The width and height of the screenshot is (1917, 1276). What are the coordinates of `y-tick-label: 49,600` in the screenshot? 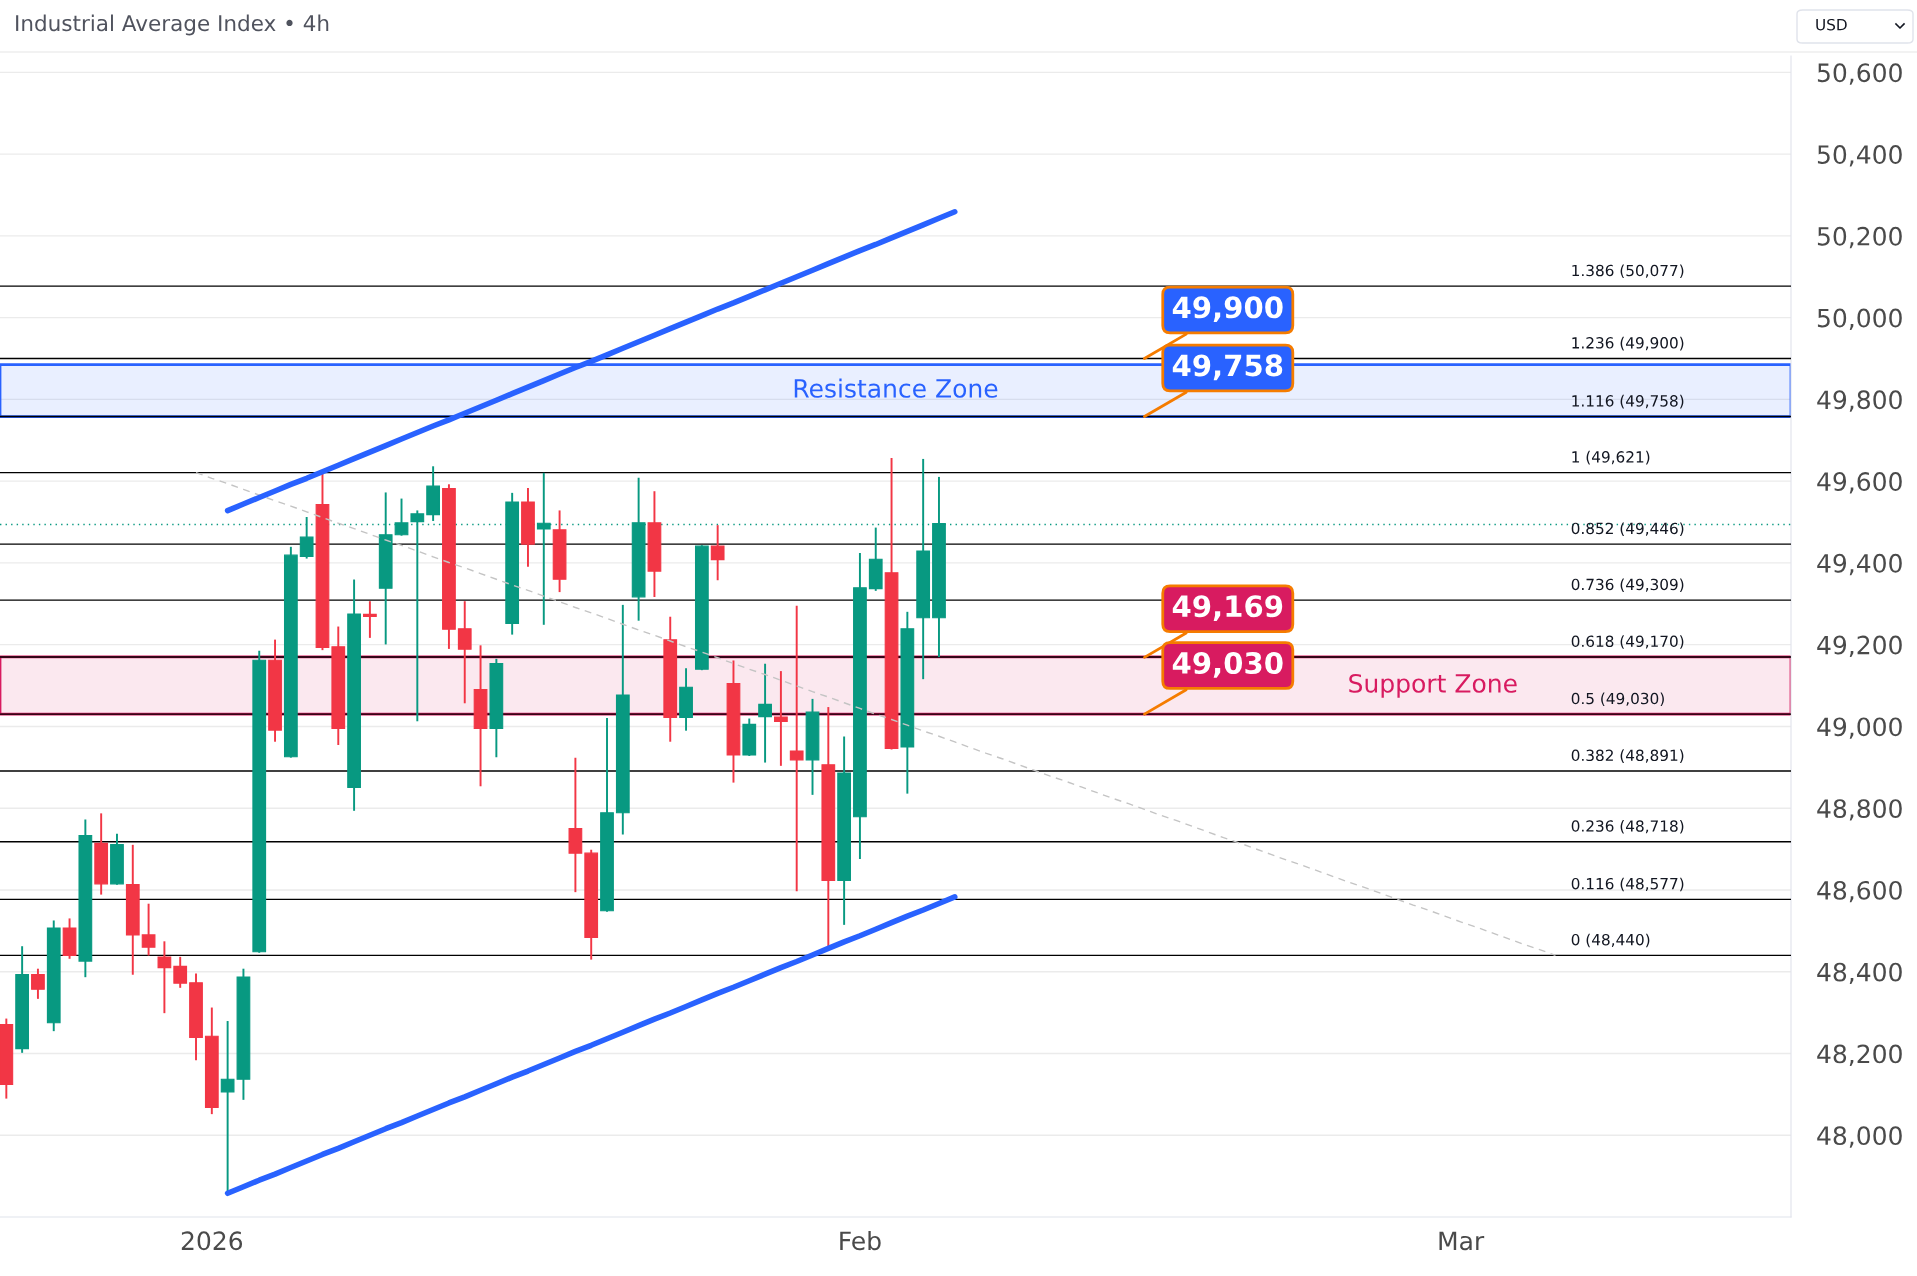 It's located at (1859, 483).